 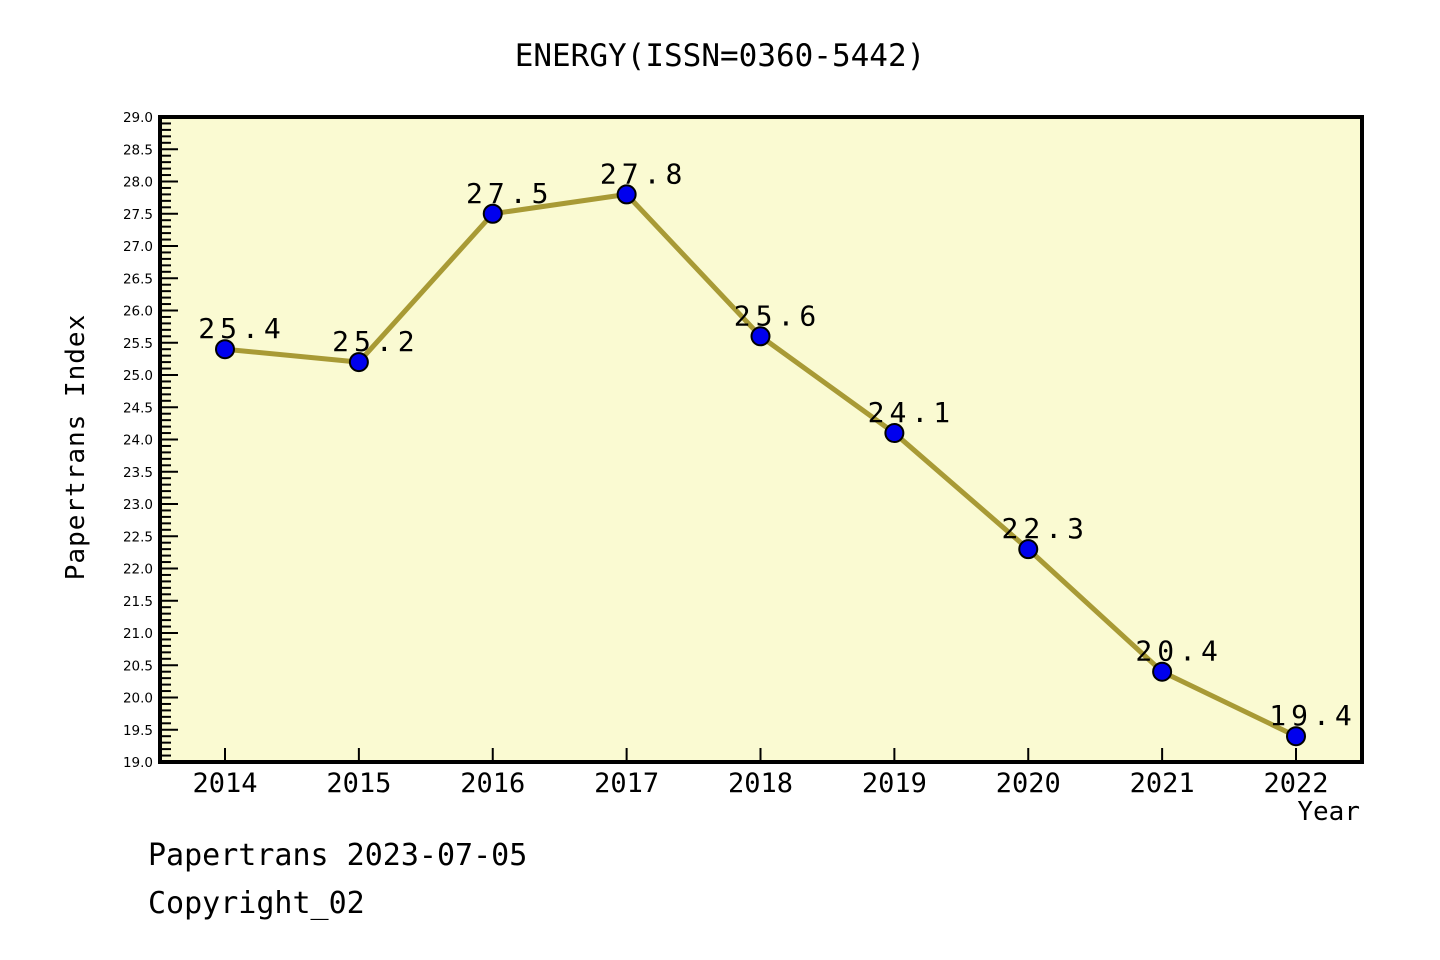 What do you see at coordinates (138, 344) in the screenshot?
I see `y-tick-label: 25.5` at bounding box center [138, 344].